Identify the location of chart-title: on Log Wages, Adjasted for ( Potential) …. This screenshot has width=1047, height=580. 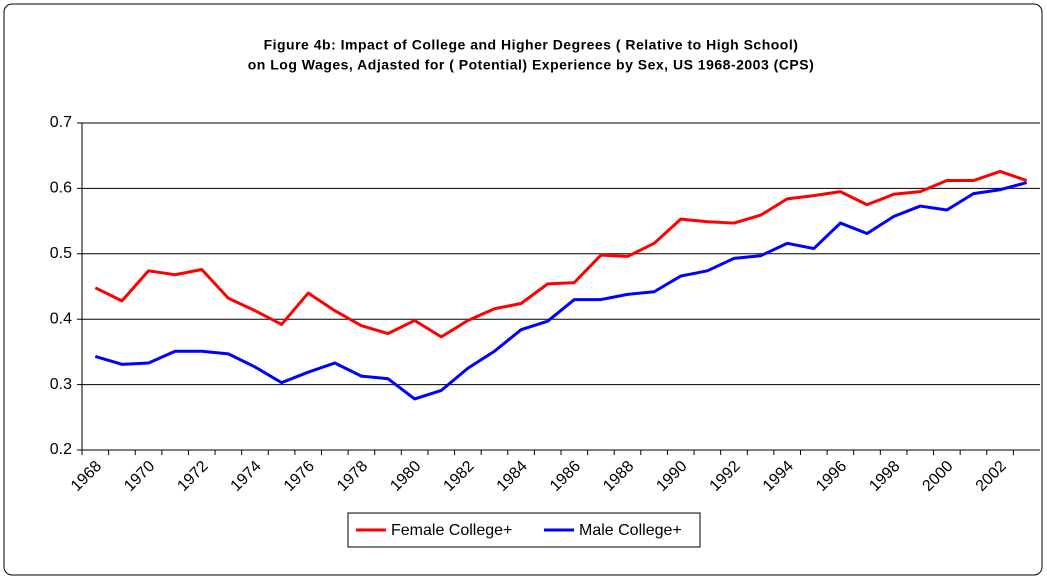
(531, 65).